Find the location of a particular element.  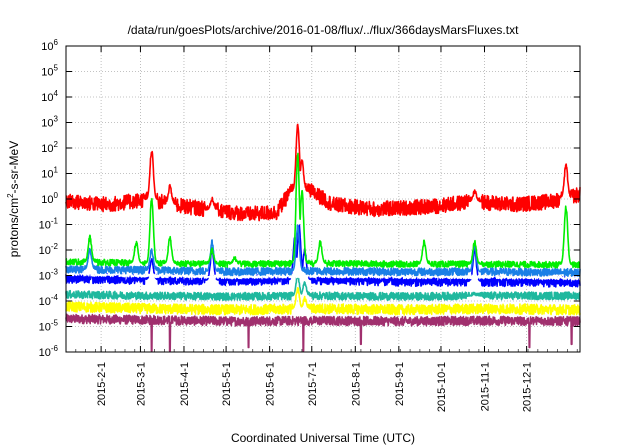

x-tick-label: 2015-10-1 is located at coordinates (442, 387).